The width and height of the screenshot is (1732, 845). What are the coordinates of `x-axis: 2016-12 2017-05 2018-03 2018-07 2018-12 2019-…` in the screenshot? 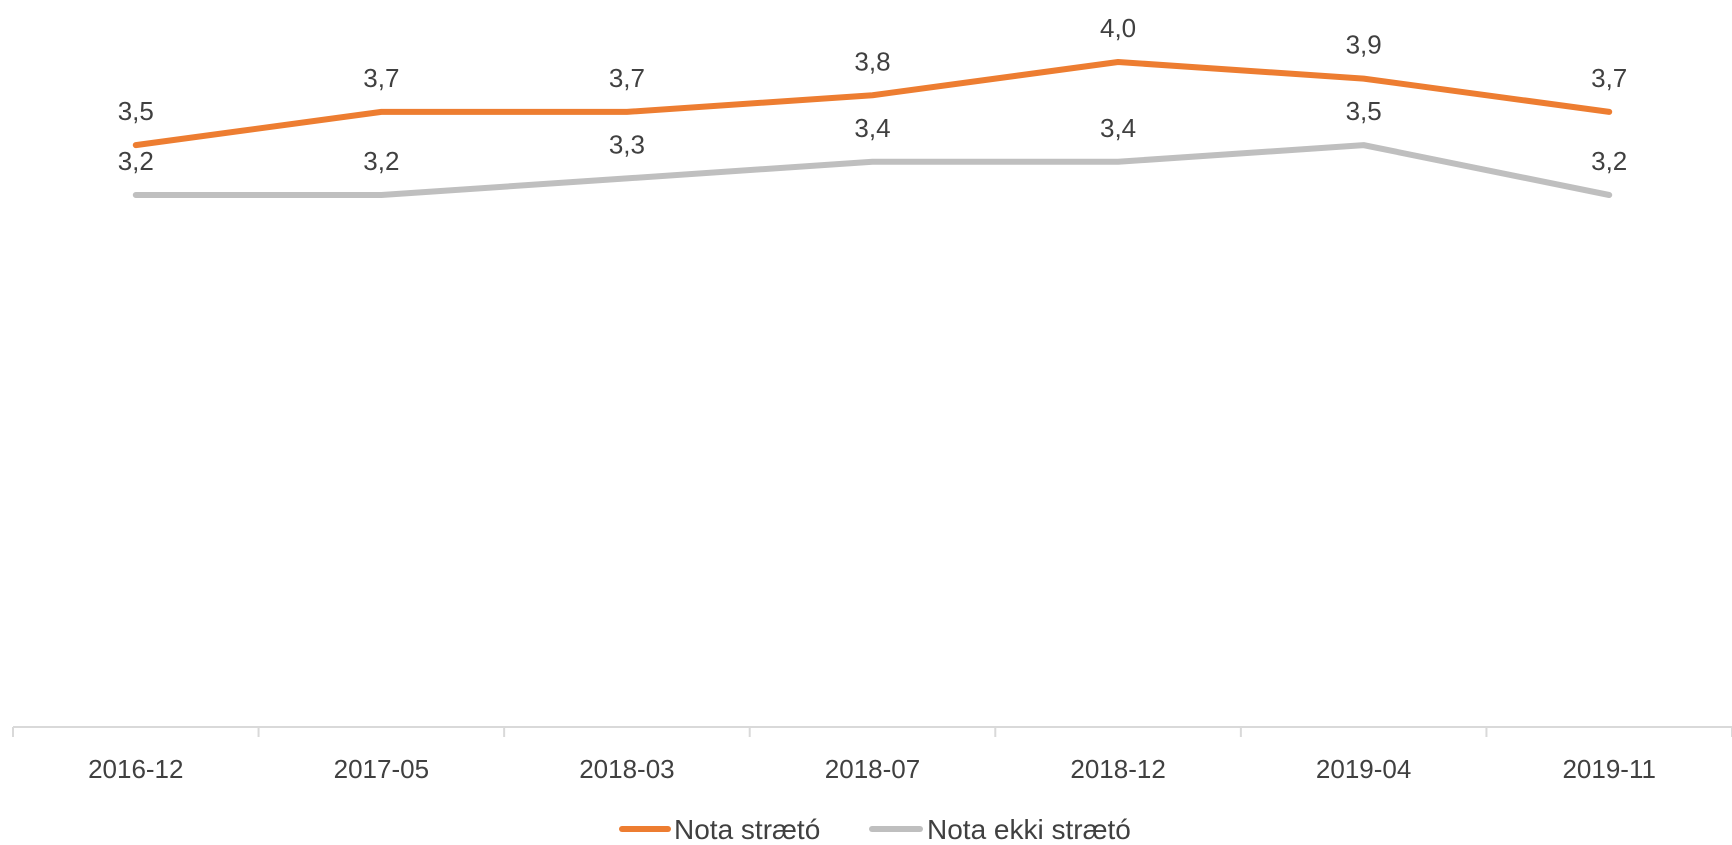 It's located at (872, 755).